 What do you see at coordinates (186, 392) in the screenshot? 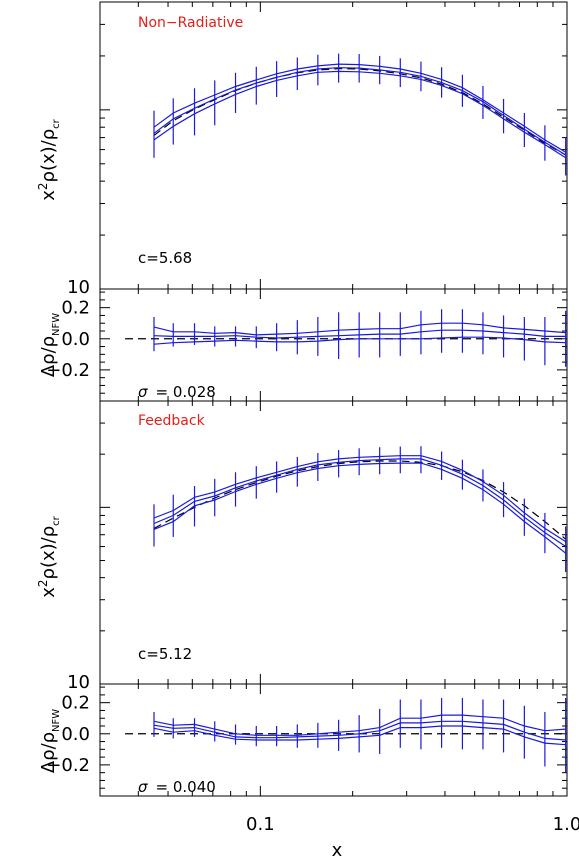
I see `sigma-value: = 0.028` at bounding box center [186, 392].